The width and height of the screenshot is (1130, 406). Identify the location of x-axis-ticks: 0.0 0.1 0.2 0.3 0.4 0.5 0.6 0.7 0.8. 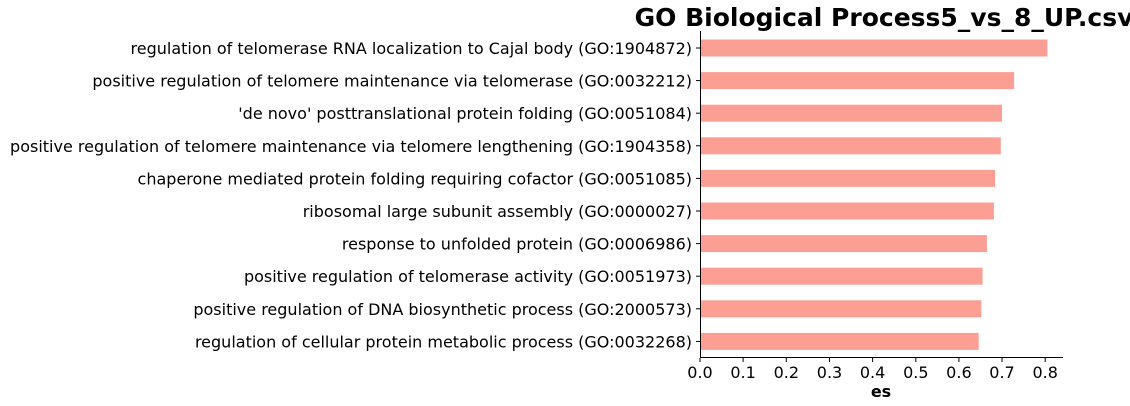
(872, 370).